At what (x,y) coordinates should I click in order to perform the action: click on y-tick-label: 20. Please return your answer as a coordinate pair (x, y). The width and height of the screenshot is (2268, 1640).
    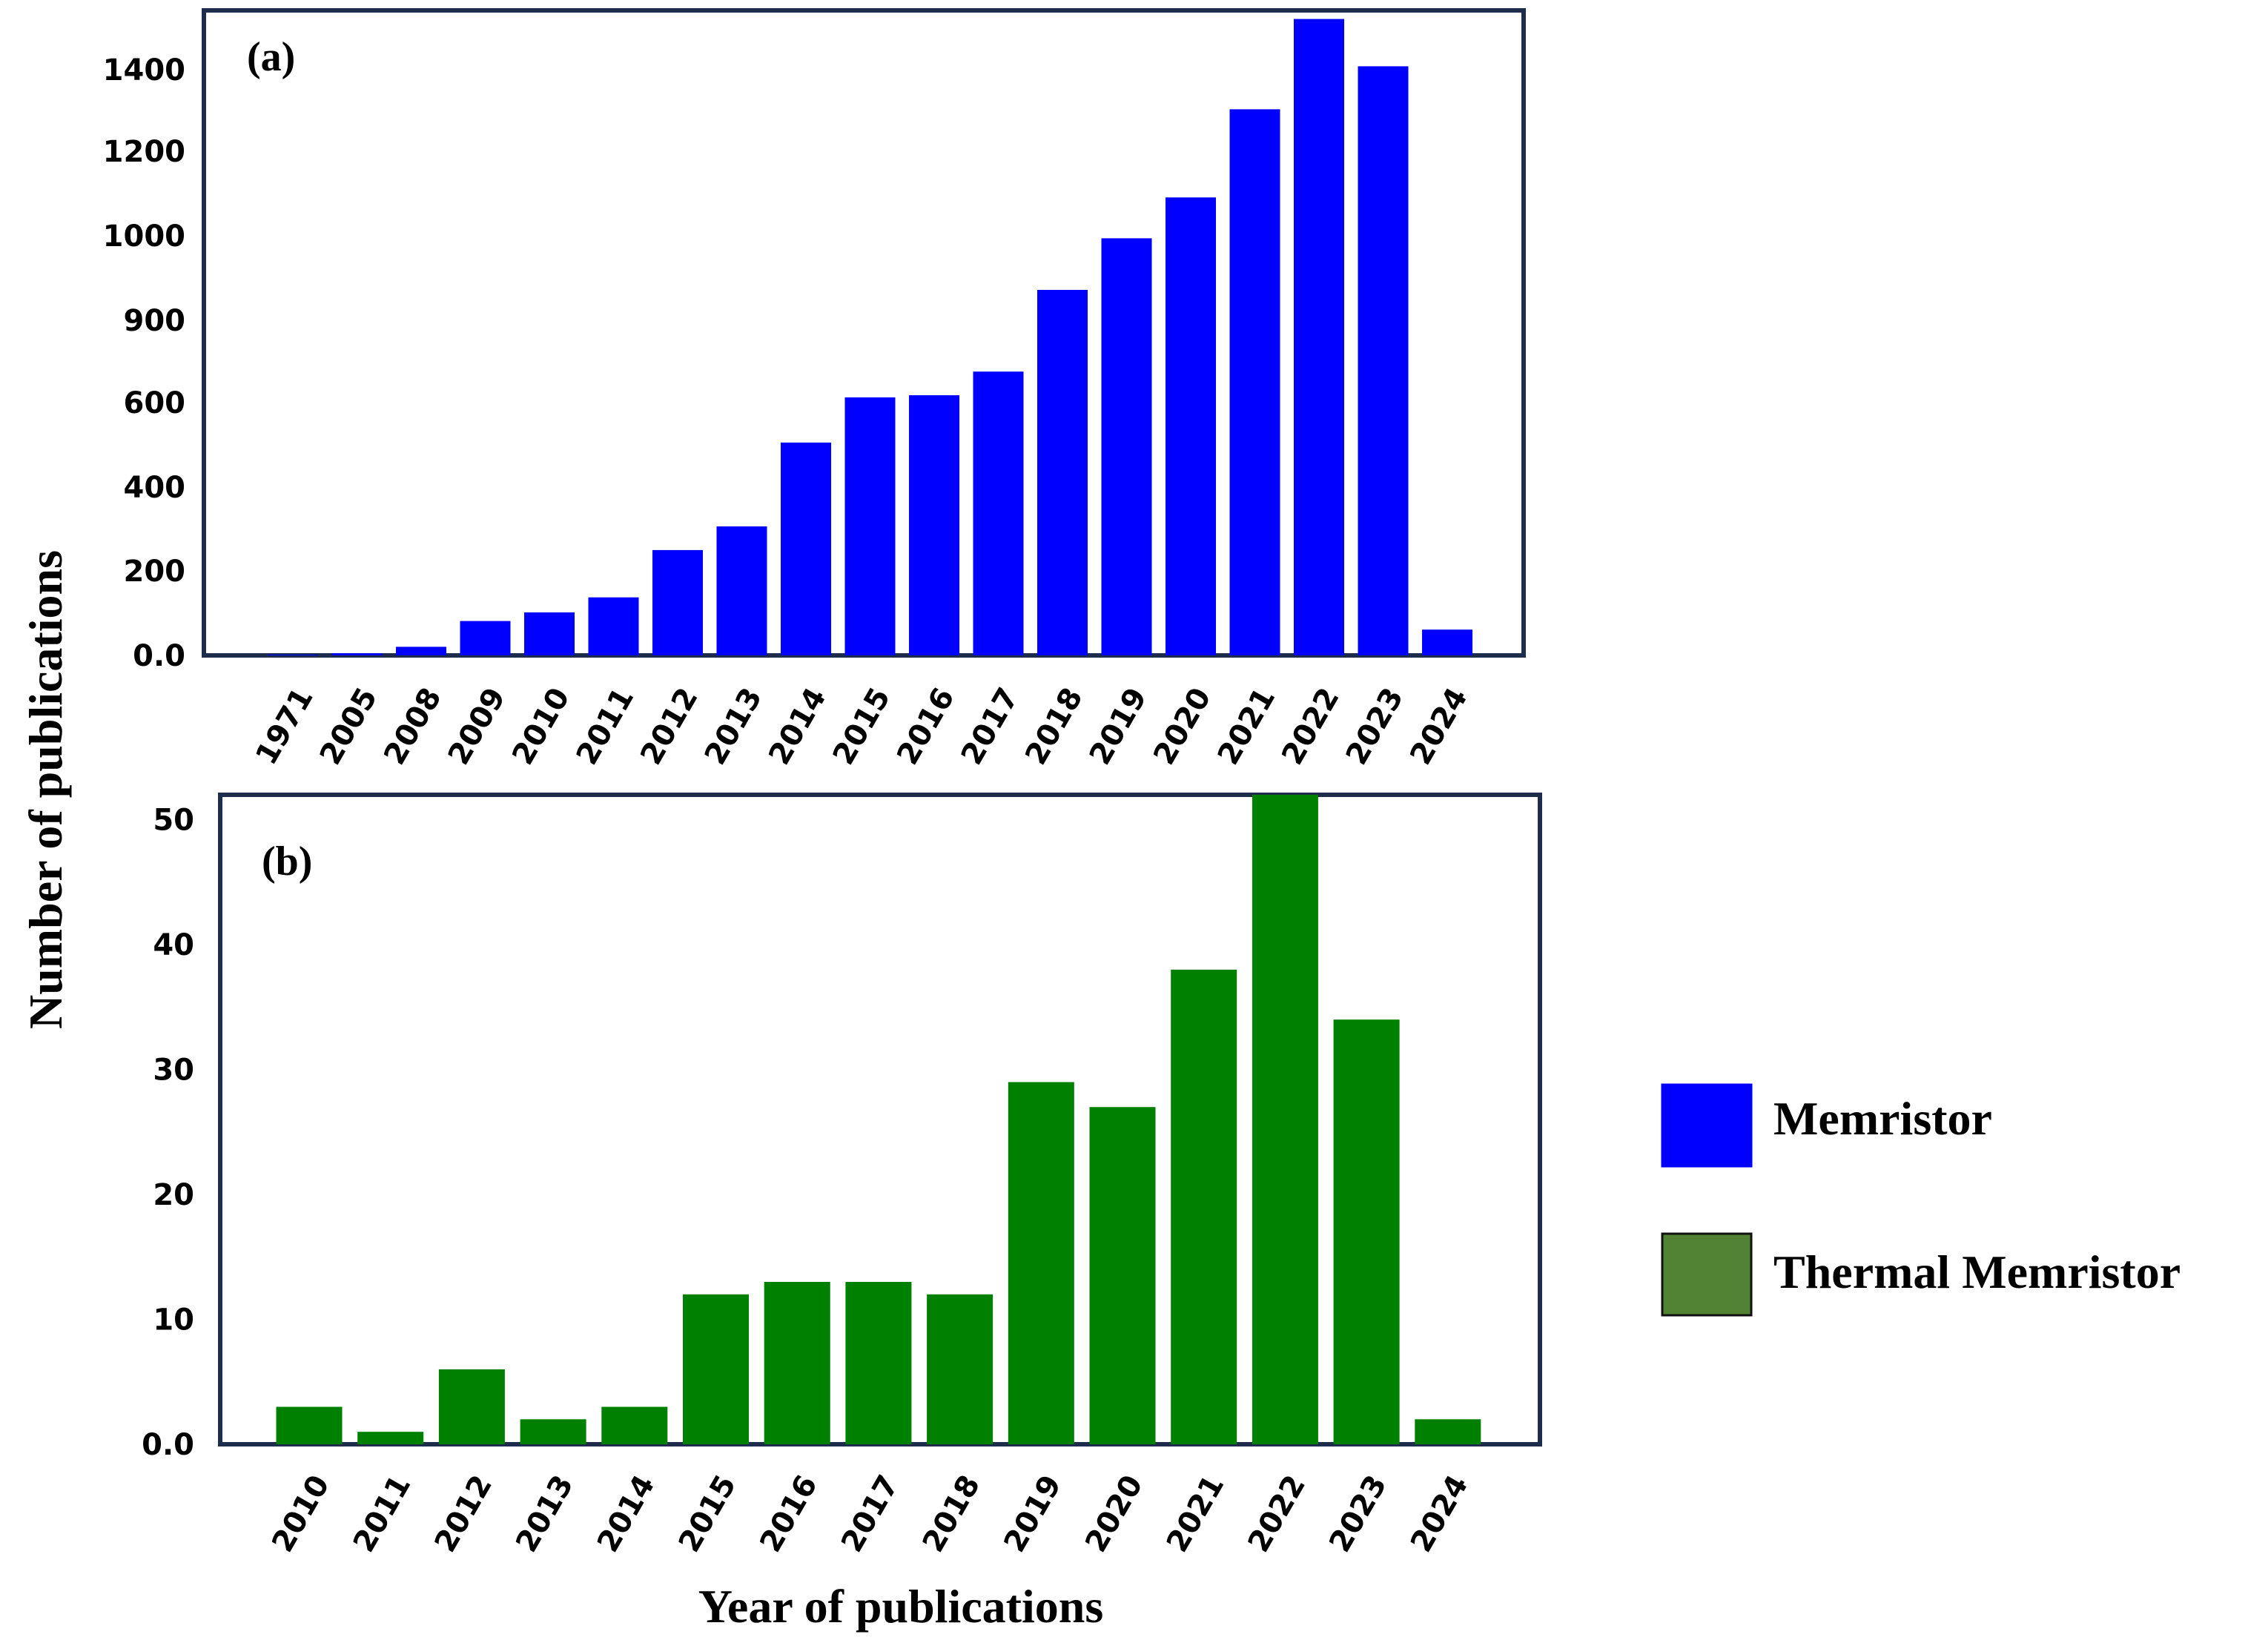
    Looking at the image, I should click on (173, 1195).